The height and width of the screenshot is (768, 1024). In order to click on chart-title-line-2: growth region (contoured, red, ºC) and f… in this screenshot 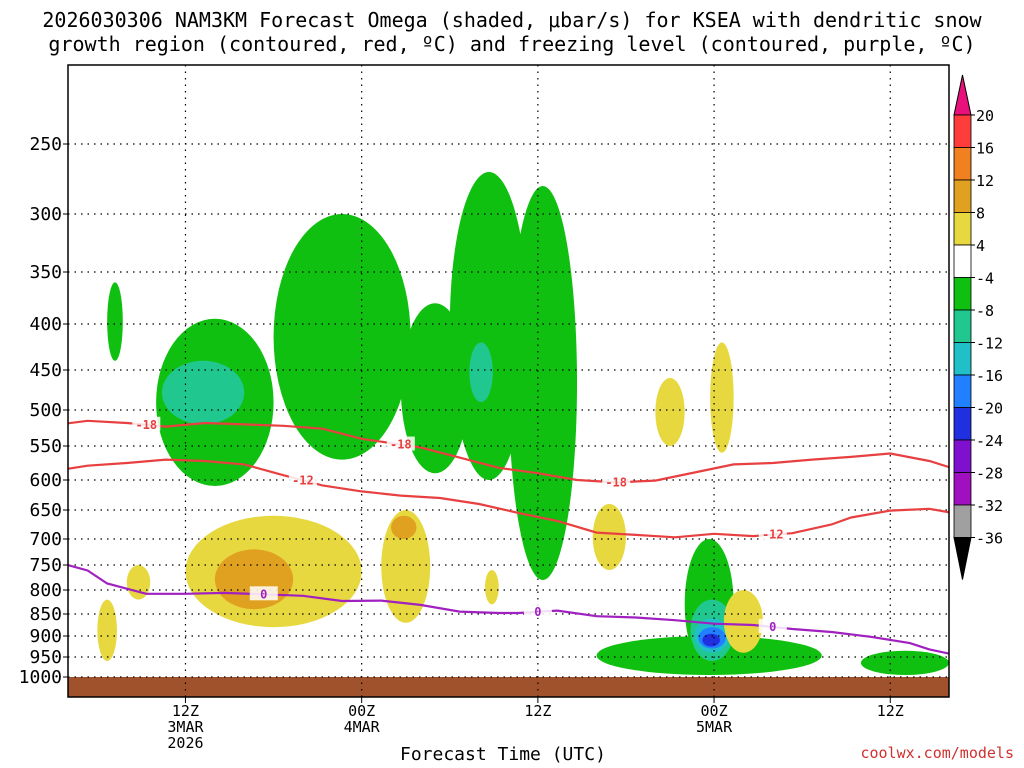, I will do `click(512, 44)`.